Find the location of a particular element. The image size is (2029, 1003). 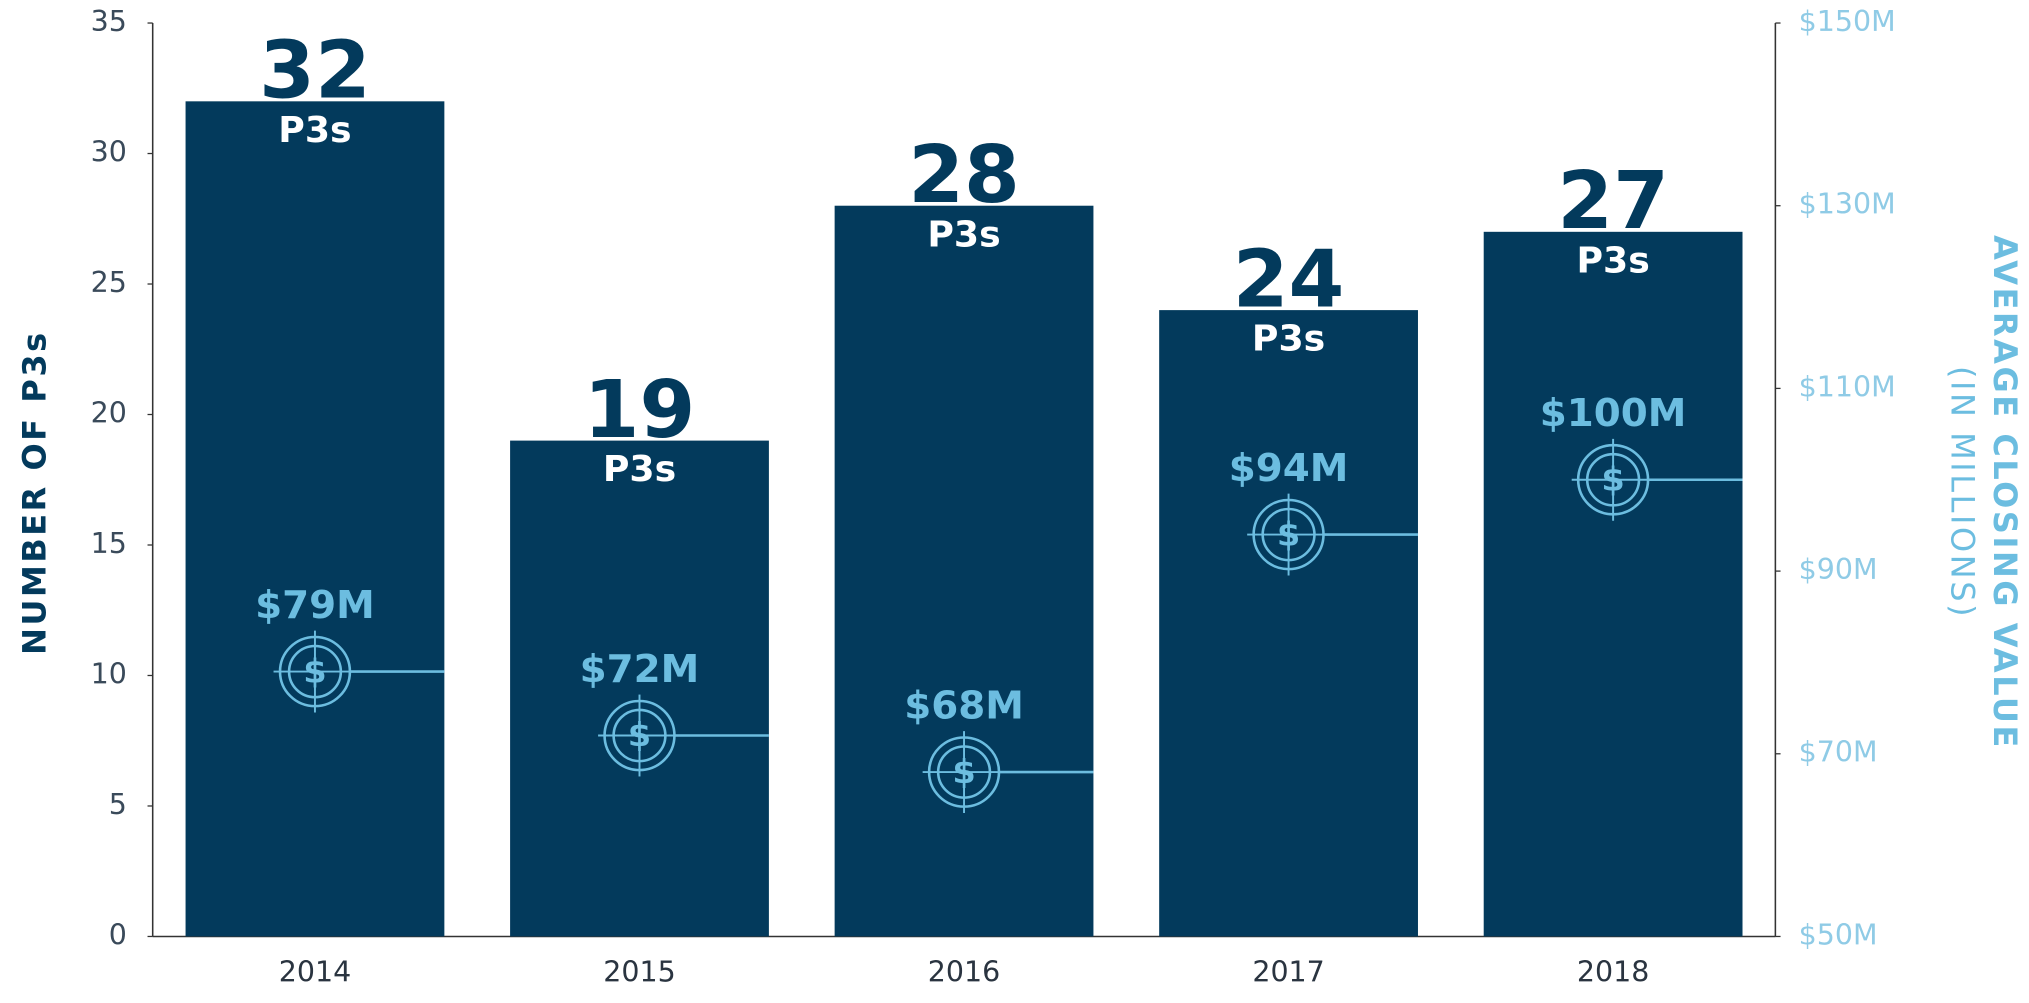

bar-value-label: 28 is located at coordinates (964, 174).